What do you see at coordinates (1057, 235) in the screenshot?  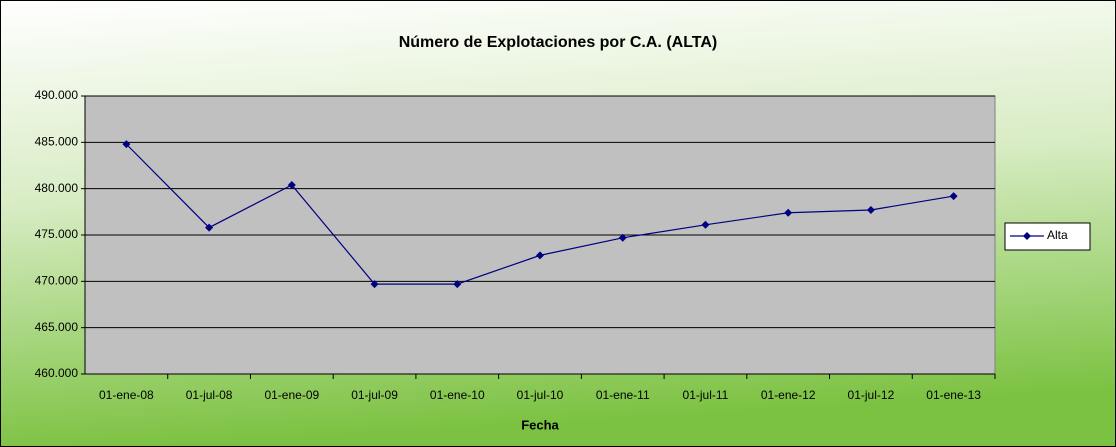 I see `legend-label: Alta` at bounding box center [1057, 235].